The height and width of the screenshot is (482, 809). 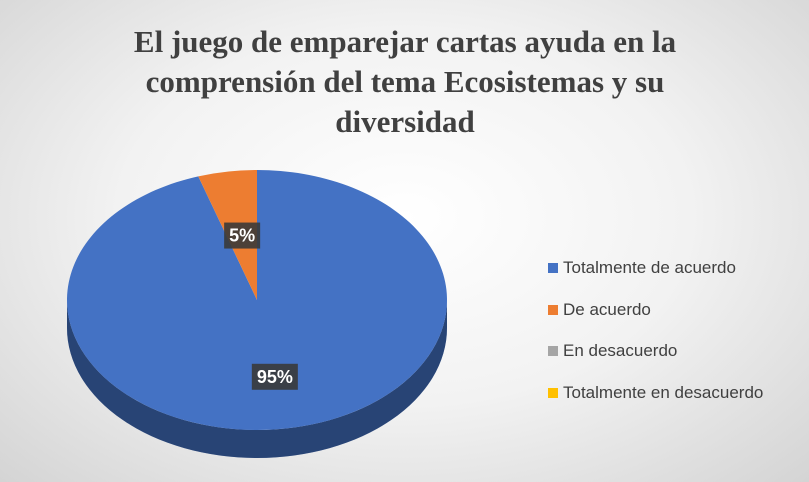 What do you see at coordinates (620, 350) in the screenshot?
I see `legend-label: En desacuerdo` at bounding box center [620, 350].